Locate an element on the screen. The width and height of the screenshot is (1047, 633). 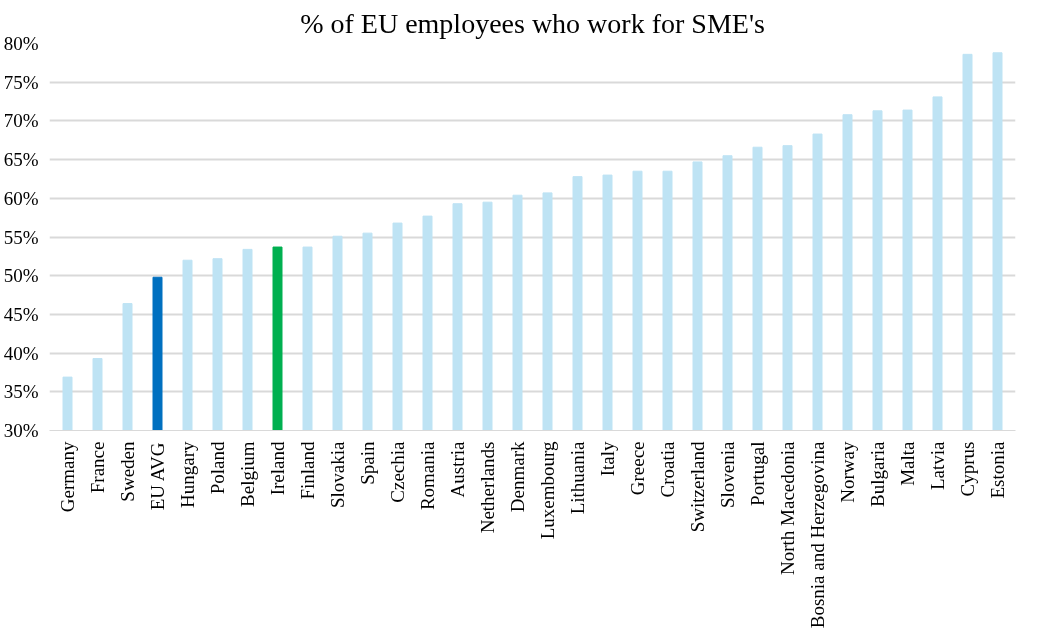
x-tick-label: Germany is located at coordinates (67, 477).